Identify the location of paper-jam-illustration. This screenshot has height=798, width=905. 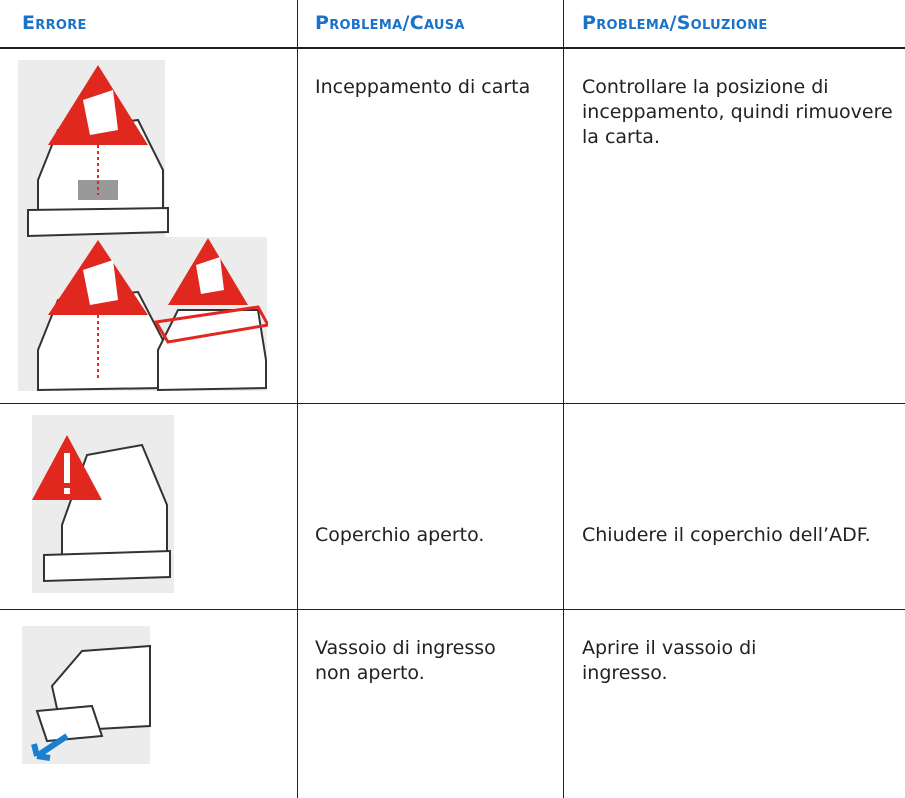
(143, 226).